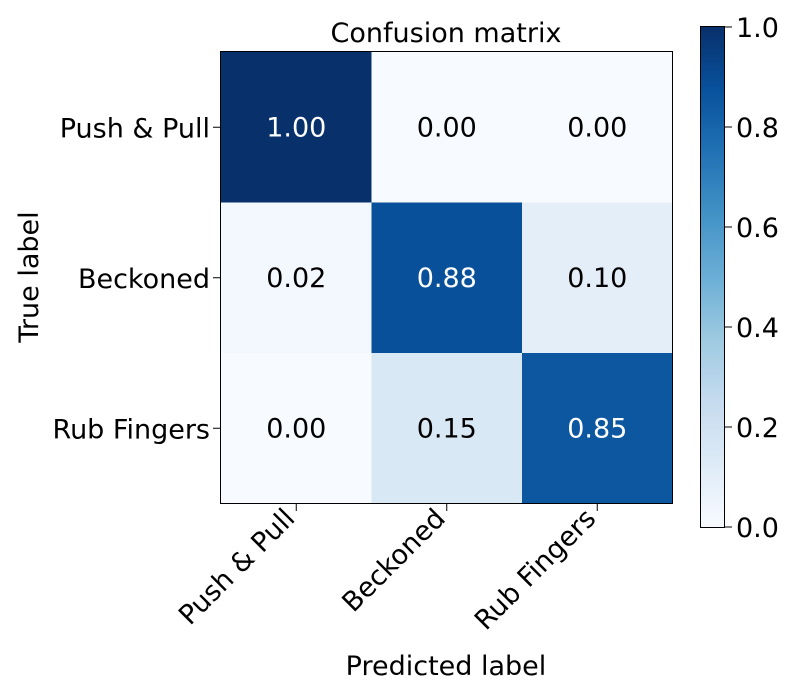  I want to click on x-tick-label: Beckoned, so click(393, 560).